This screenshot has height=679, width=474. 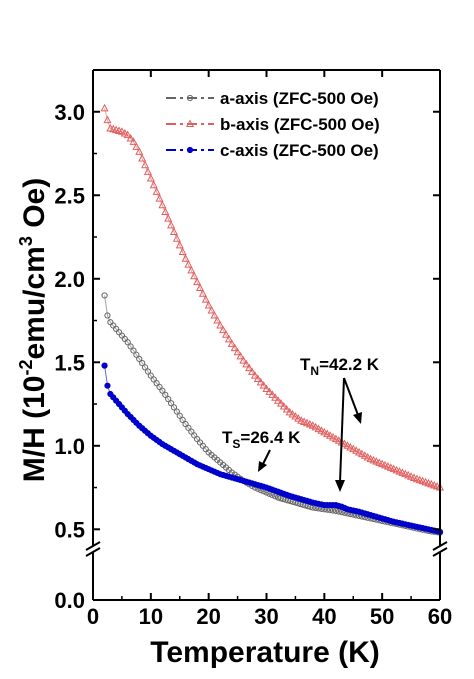 I want to click on y-tick-label: 3.0, so click(x=69, y=112).